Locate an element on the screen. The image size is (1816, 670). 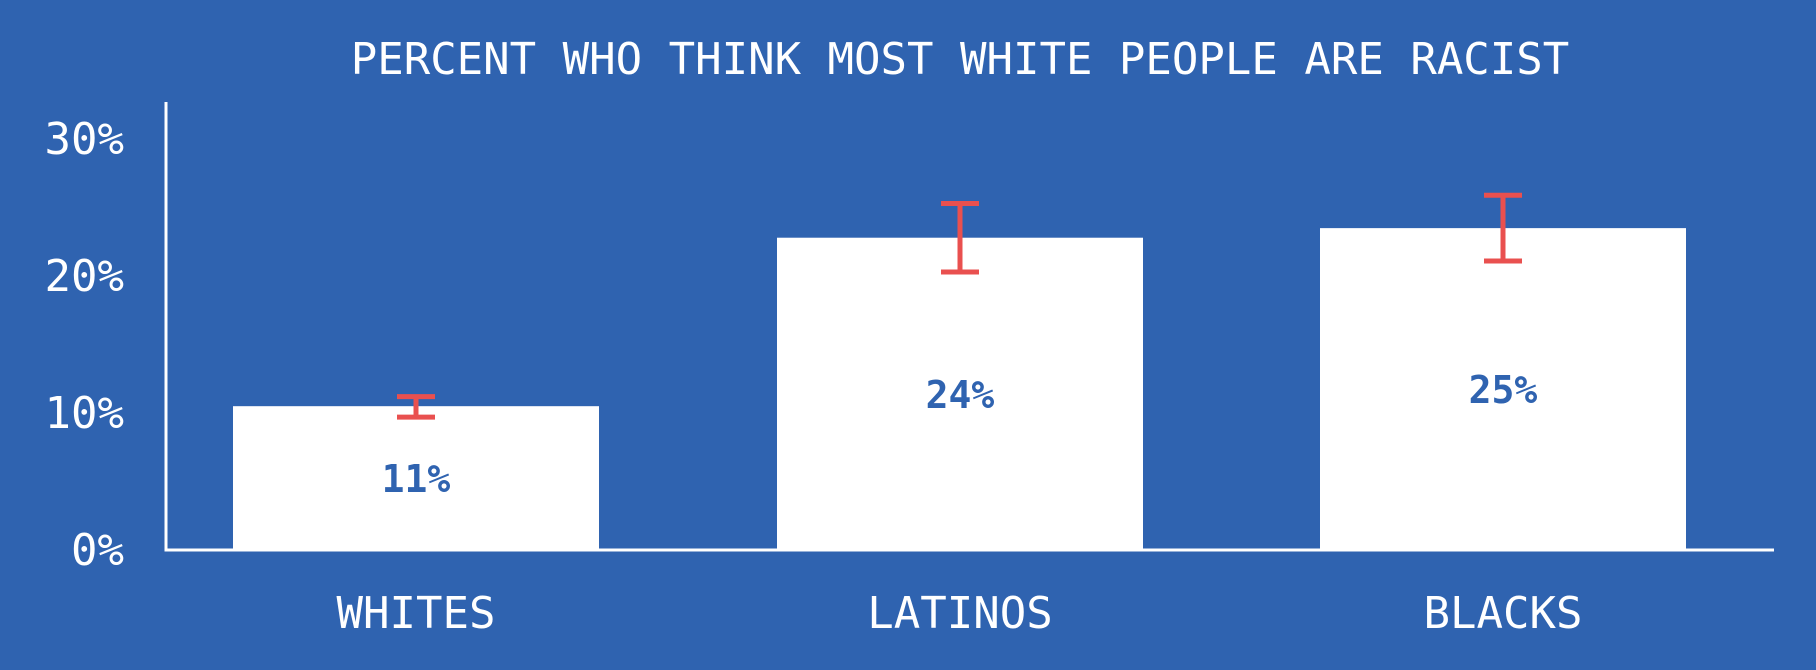
bar-latinos is located at coordinates (960, 393).